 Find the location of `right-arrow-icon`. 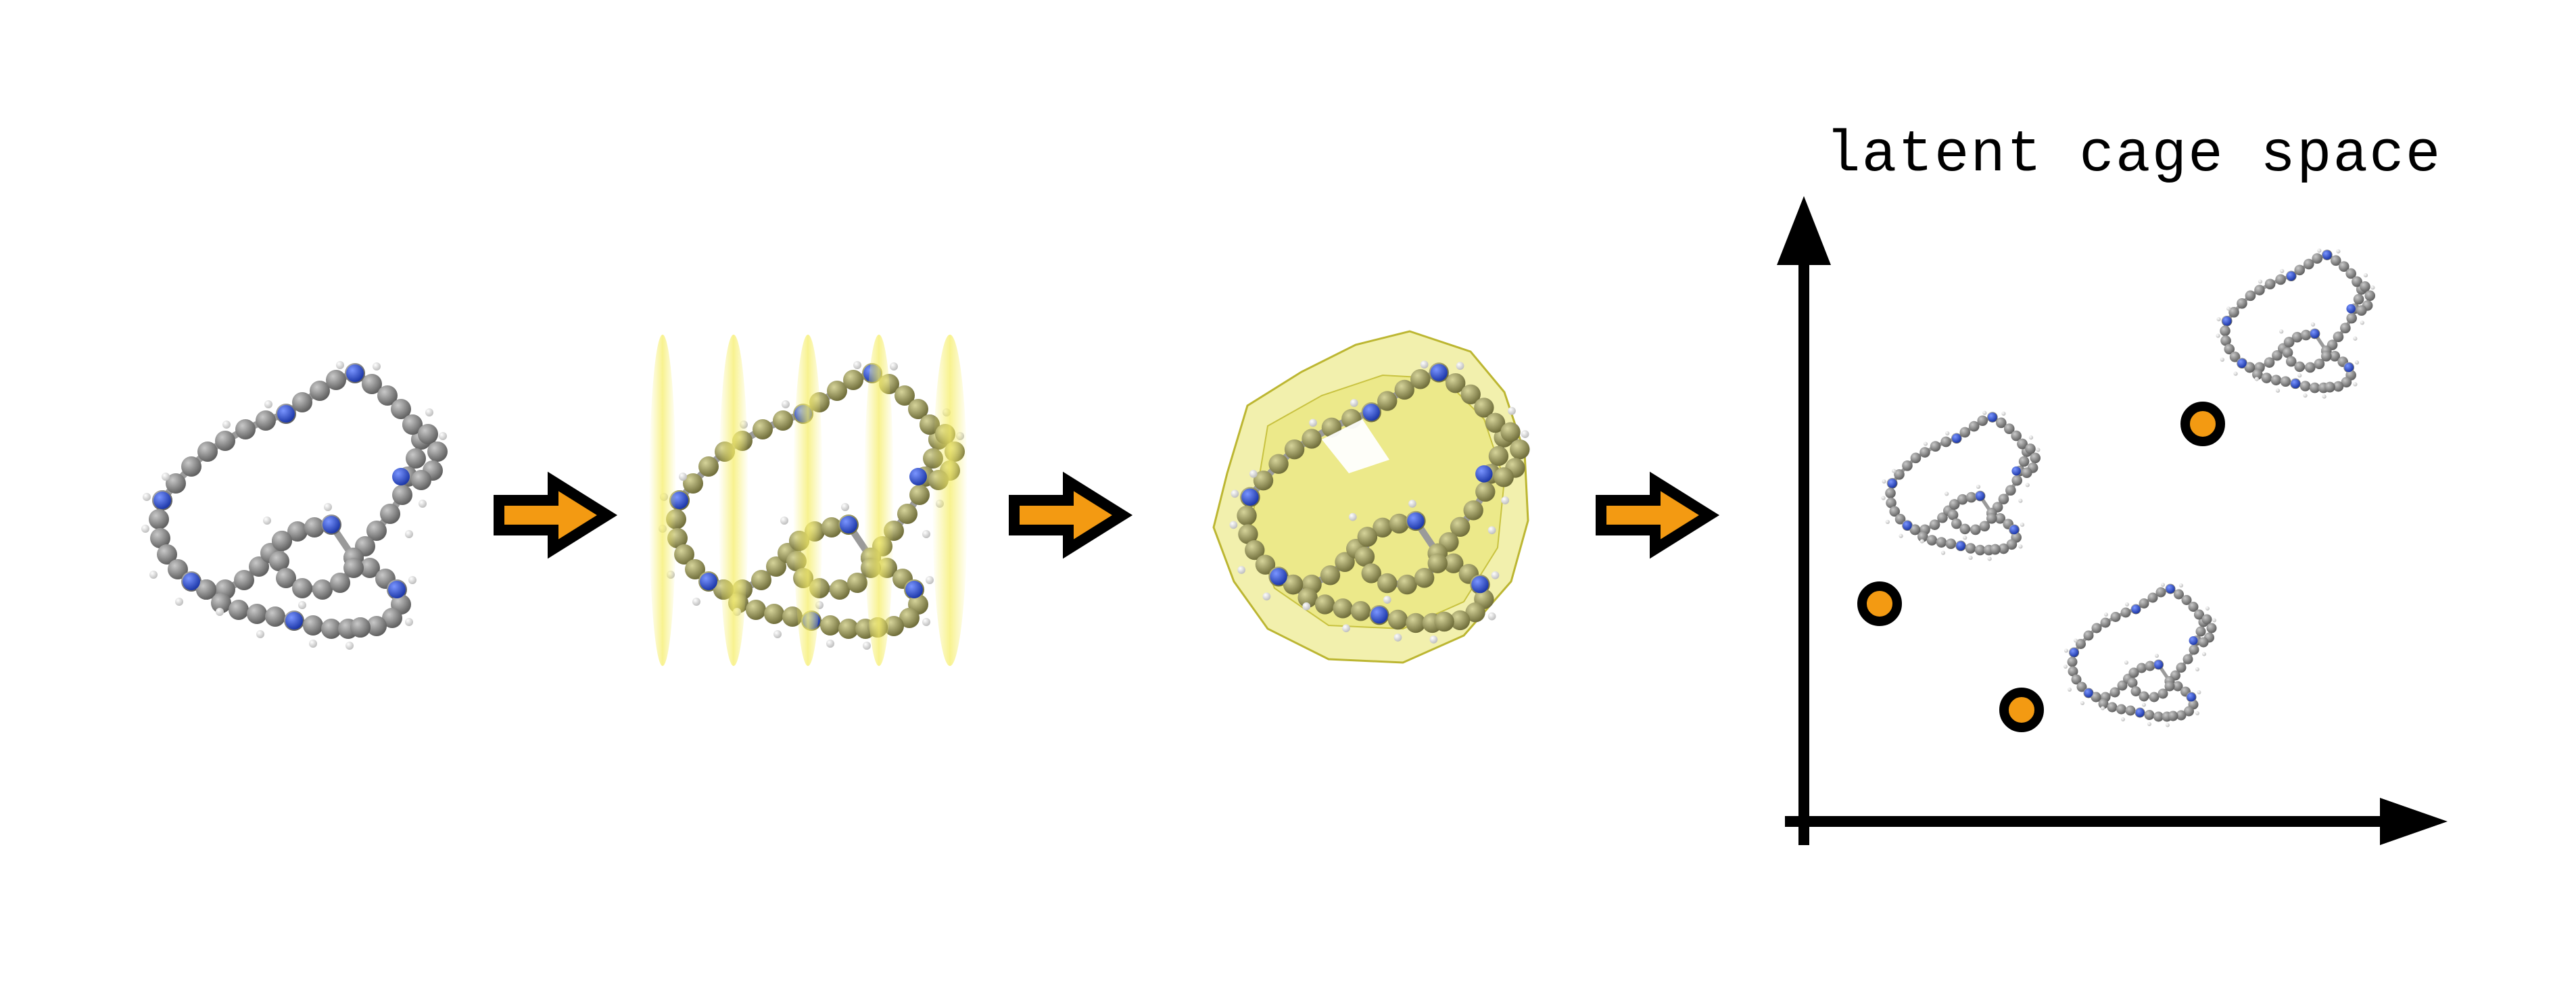

right-arrow-icon is located at coordinates (556, 515).